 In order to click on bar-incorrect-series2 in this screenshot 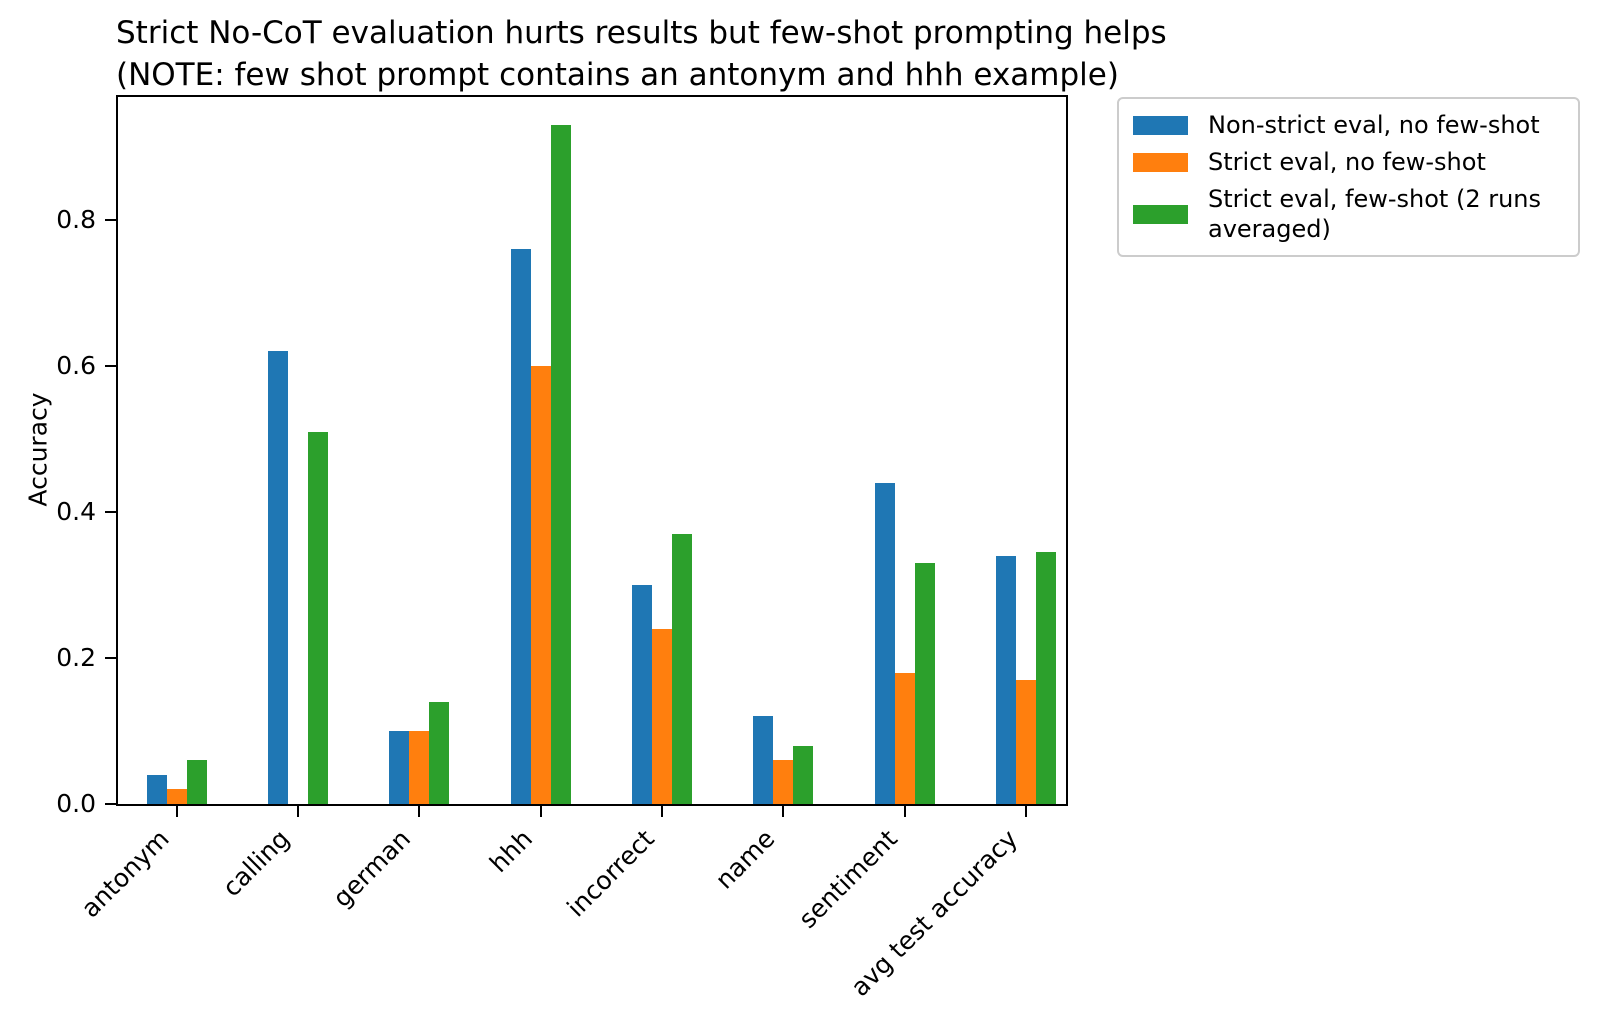, I will do `click(682, 669)`.